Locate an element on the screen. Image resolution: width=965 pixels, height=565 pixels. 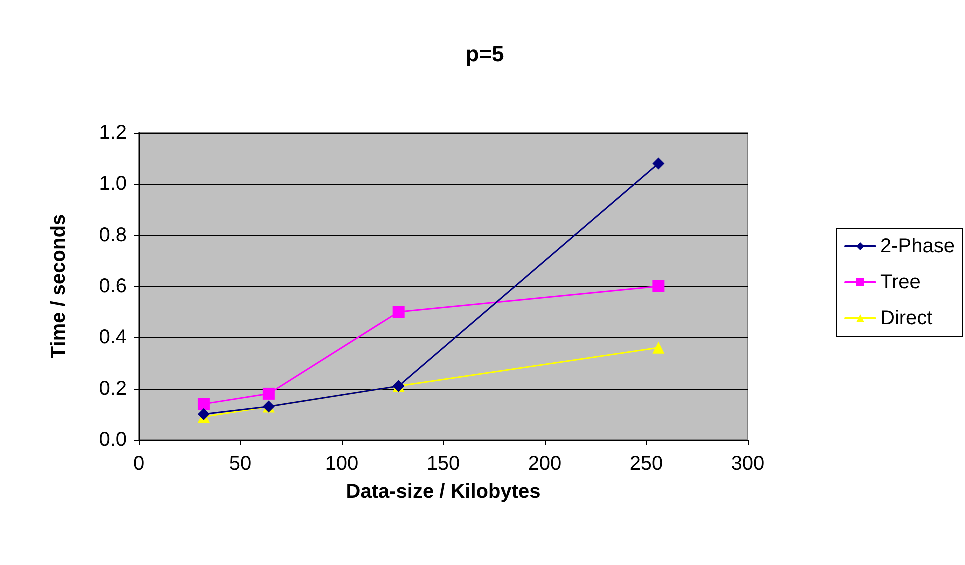
y-tick-label: 0.6 is located at coordinates (113, 287).